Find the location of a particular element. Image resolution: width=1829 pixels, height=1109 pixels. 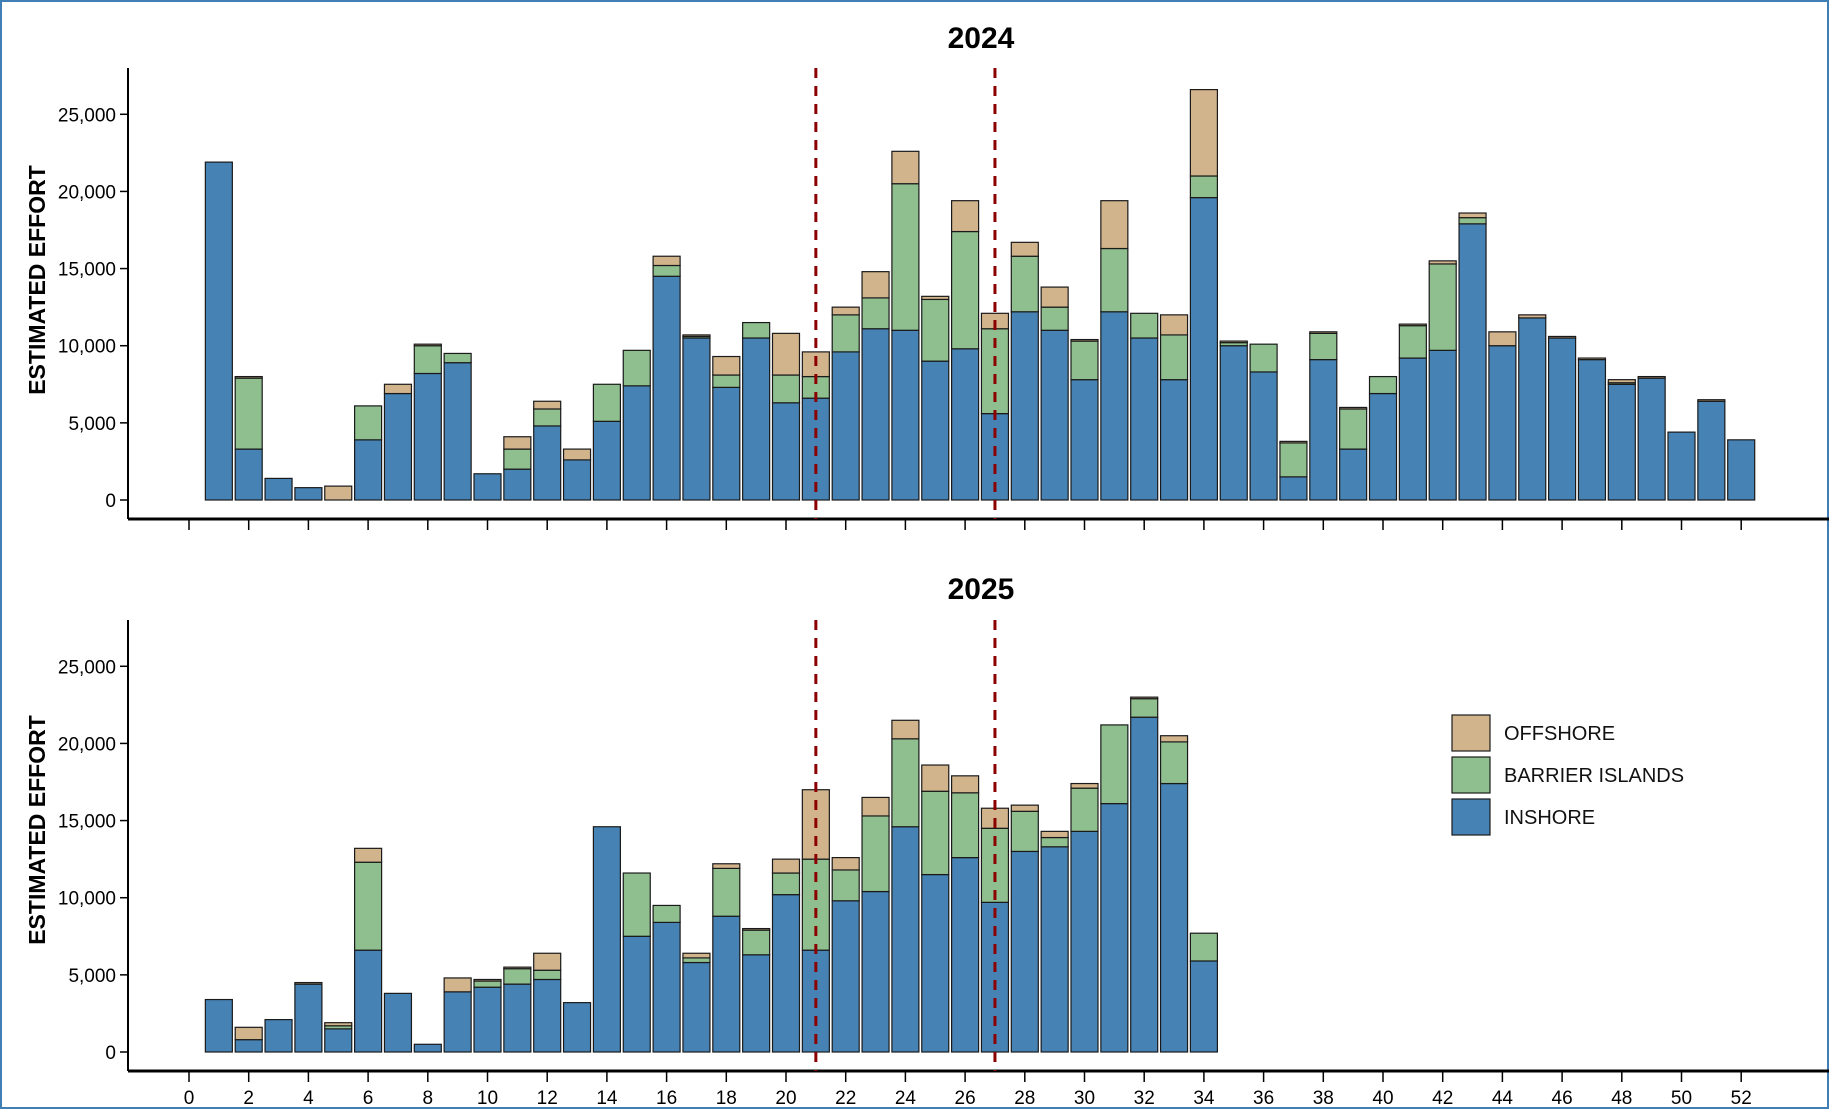

x-tick-label: 0 is located at coordinates (189, 1098).